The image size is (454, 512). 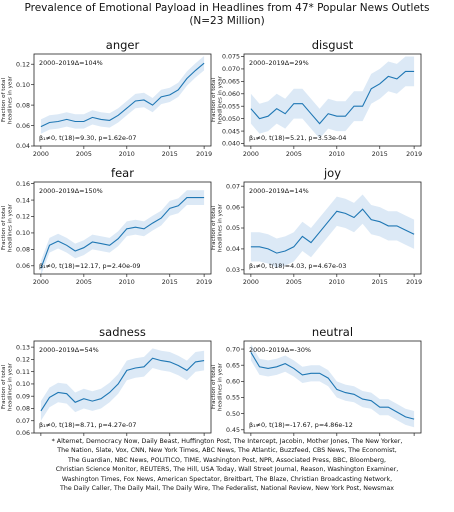 What do you see at coordinates (89, 266) in the screenshot?
I see `regression-annotation: β₁≠0, t(18)=12.17, p=2.40e-09` at bounding box center [89, 266].